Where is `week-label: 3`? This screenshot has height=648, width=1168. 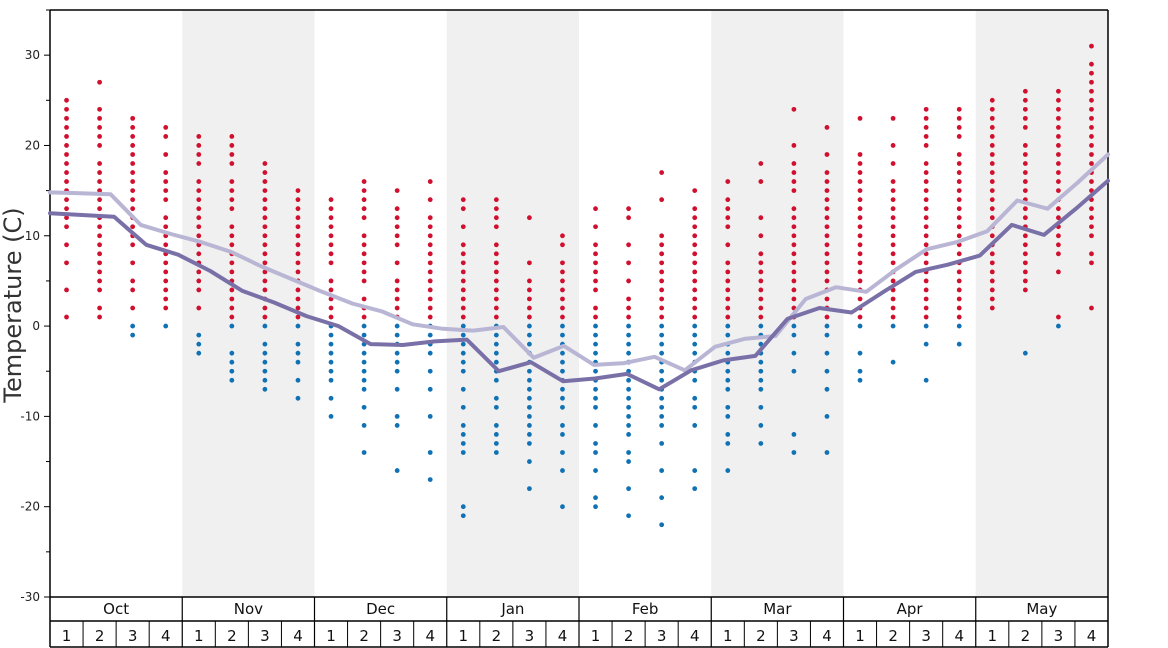
week-label: 3 is located at coordinates (926, 636).